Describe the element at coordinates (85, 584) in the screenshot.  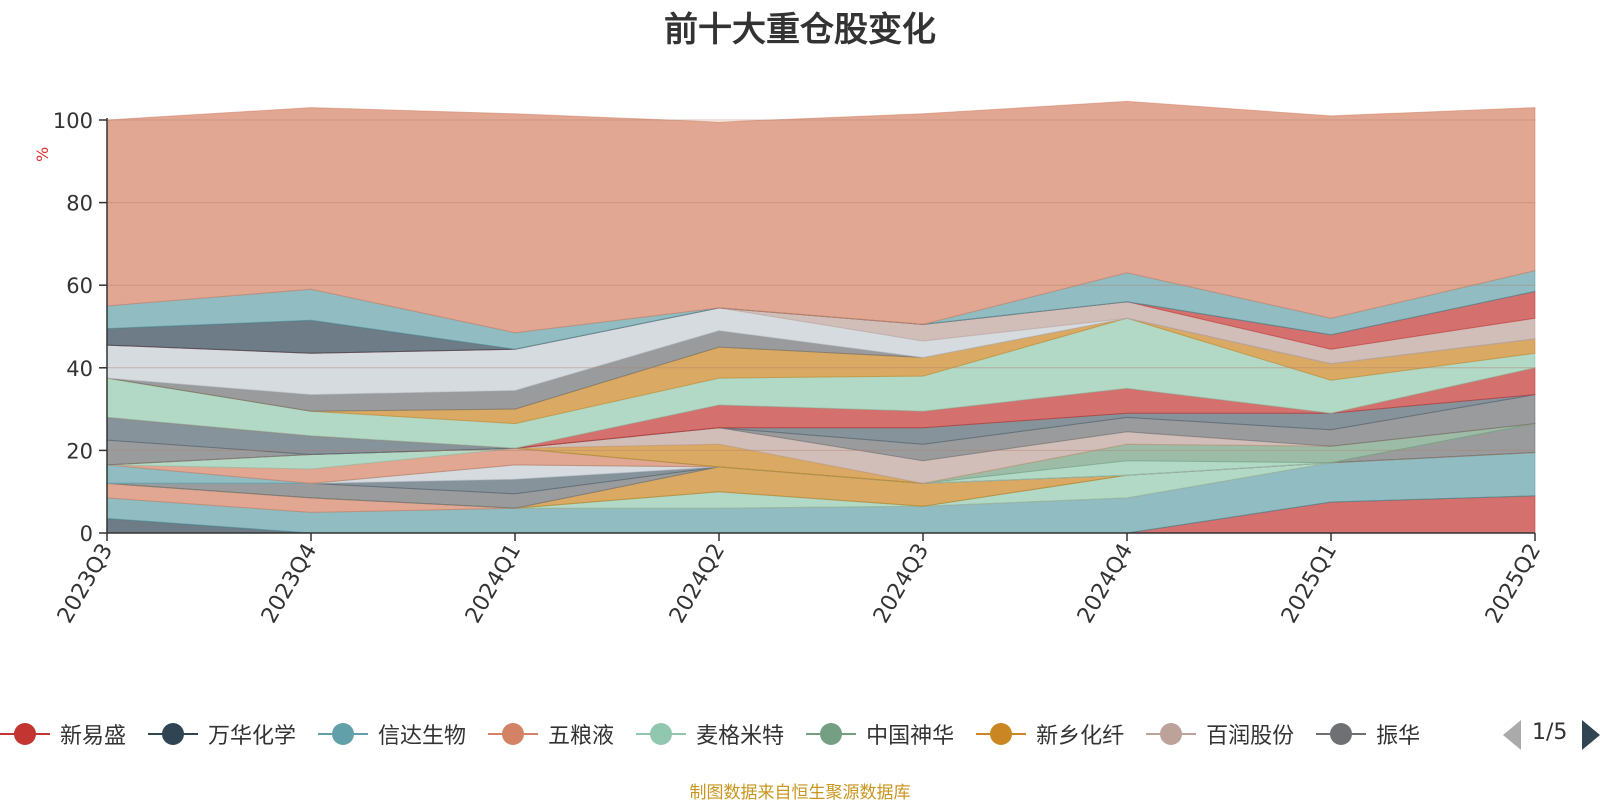
I see `x-tick-label: 2023Q3` at that location.